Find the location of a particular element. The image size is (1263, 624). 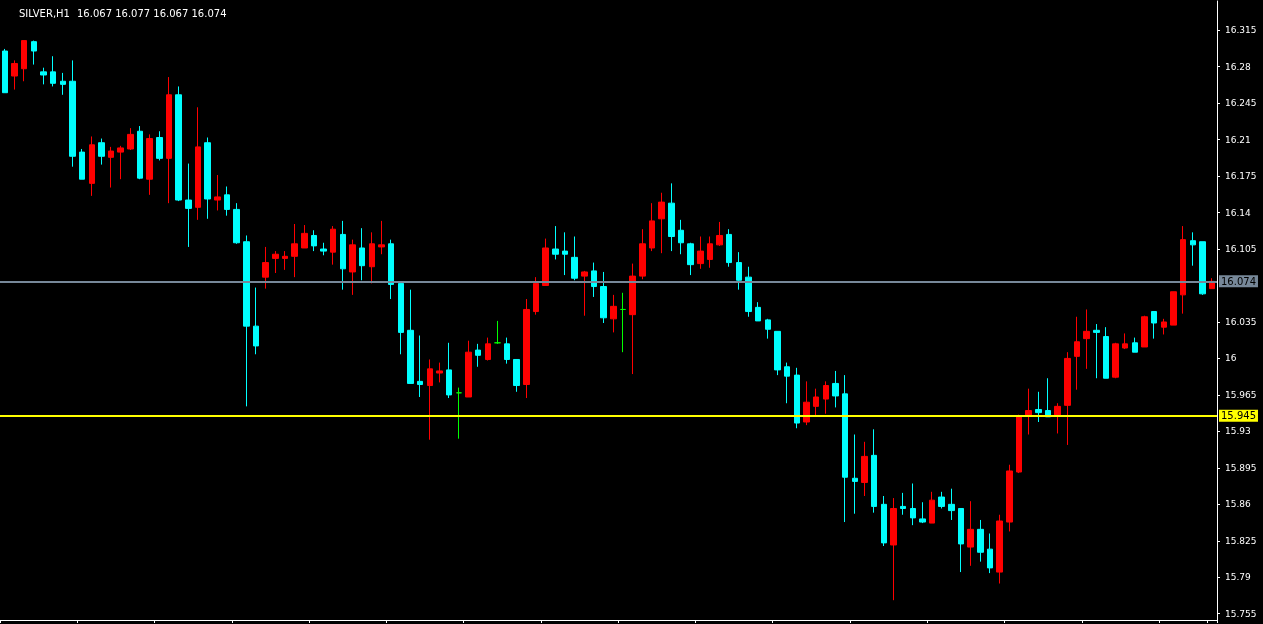

y-tick-label: 15.825 is located at coordinates (1241, 540).